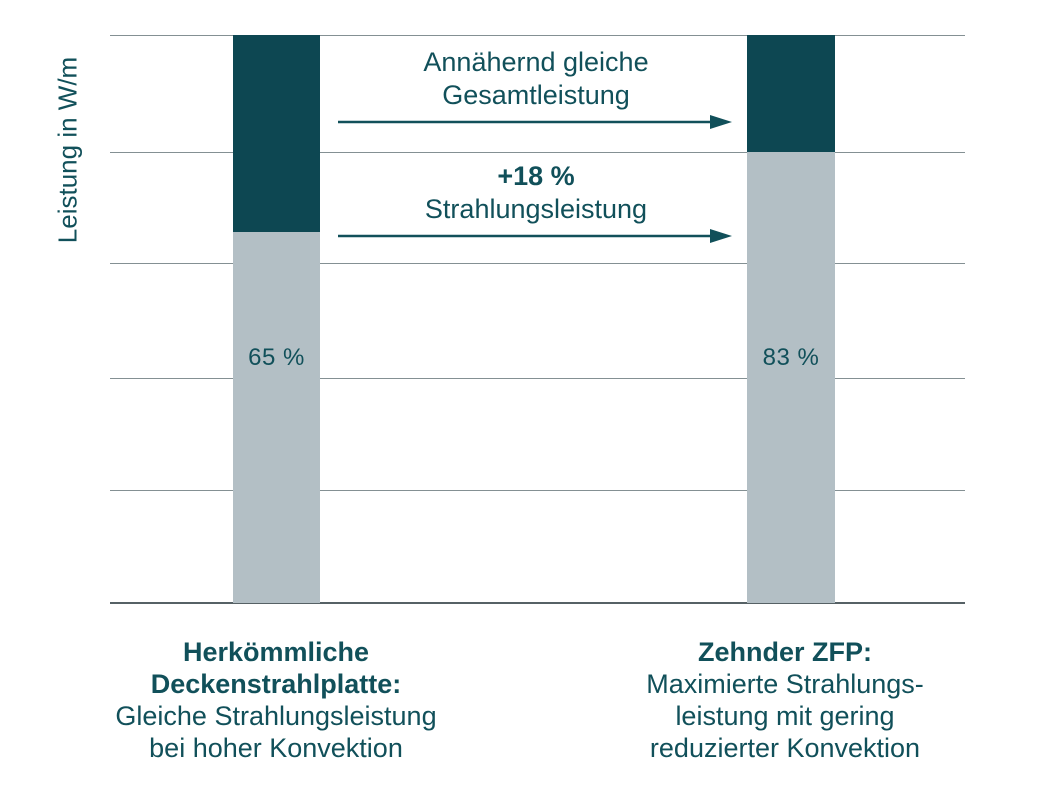 This screenshot has height=798, width=1063. I want to click on convection-segment-left, so click(276, 133).